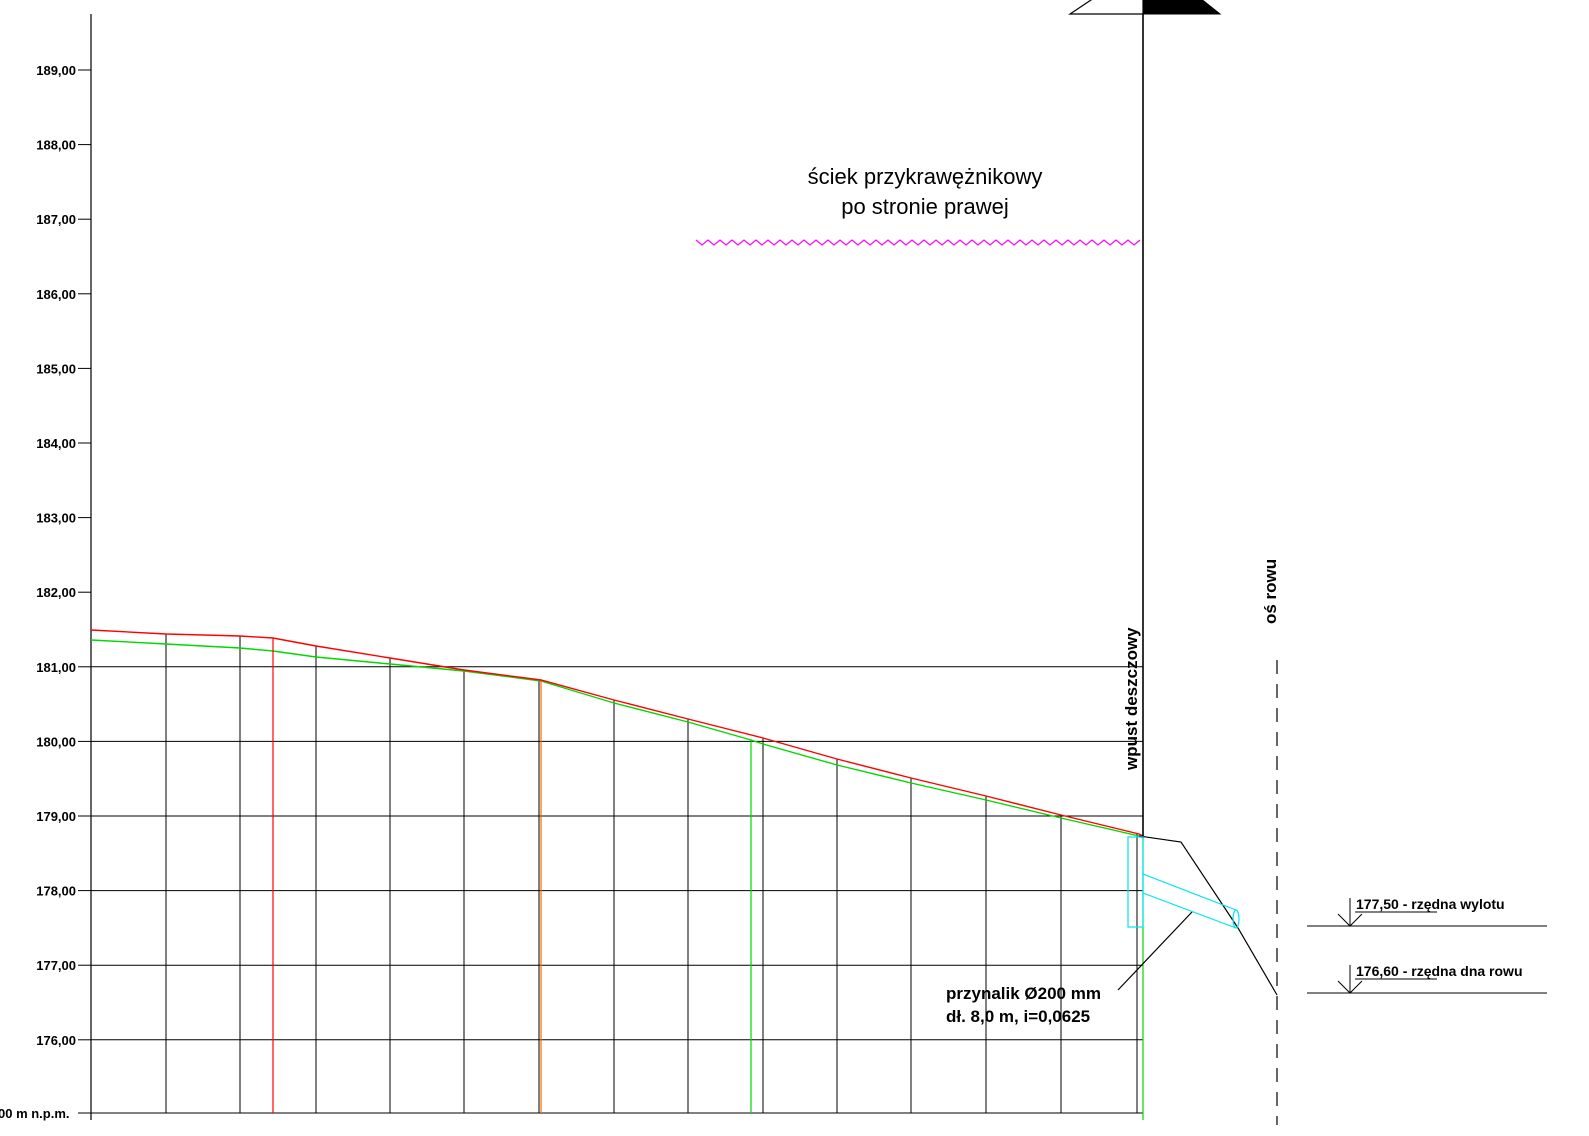  Describe the element at coordinates (56, 741) in the screenshot. I see `elevation-tick-label: 180,00` at that location.